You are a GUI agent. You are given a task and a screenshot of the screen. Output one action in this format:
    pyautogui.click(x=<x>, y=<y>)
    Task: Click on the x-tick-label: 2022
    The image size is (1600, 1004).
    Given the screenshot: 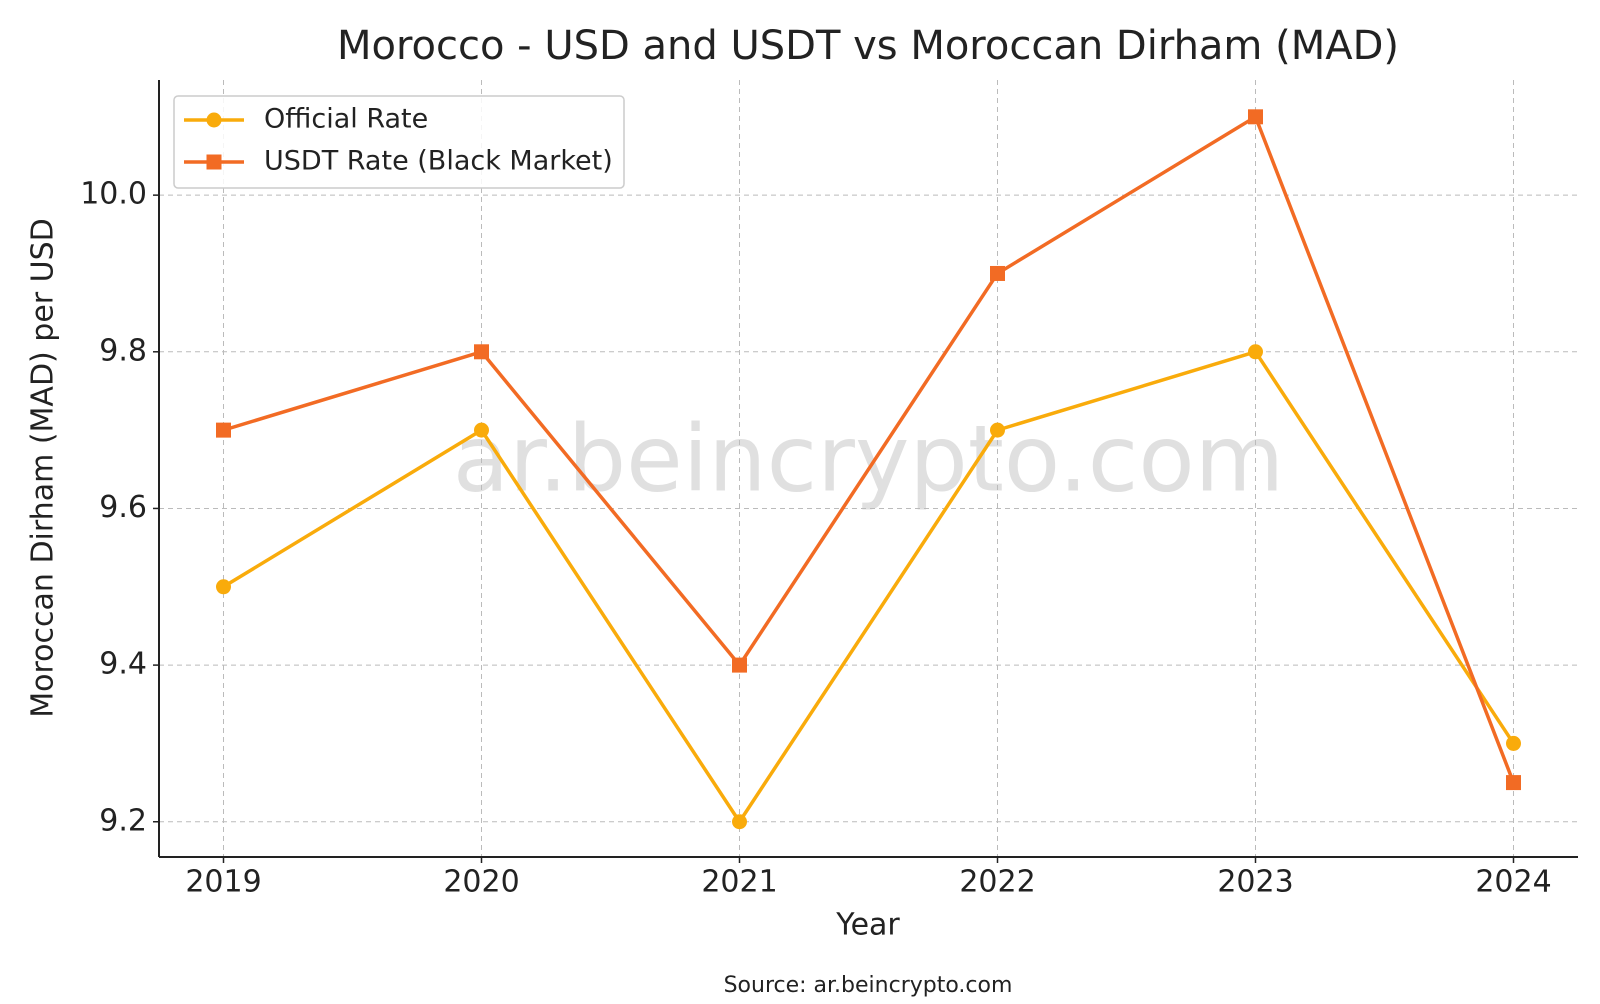 What is the action you would take?
    pyautogui.click(x=997, y=882)
    